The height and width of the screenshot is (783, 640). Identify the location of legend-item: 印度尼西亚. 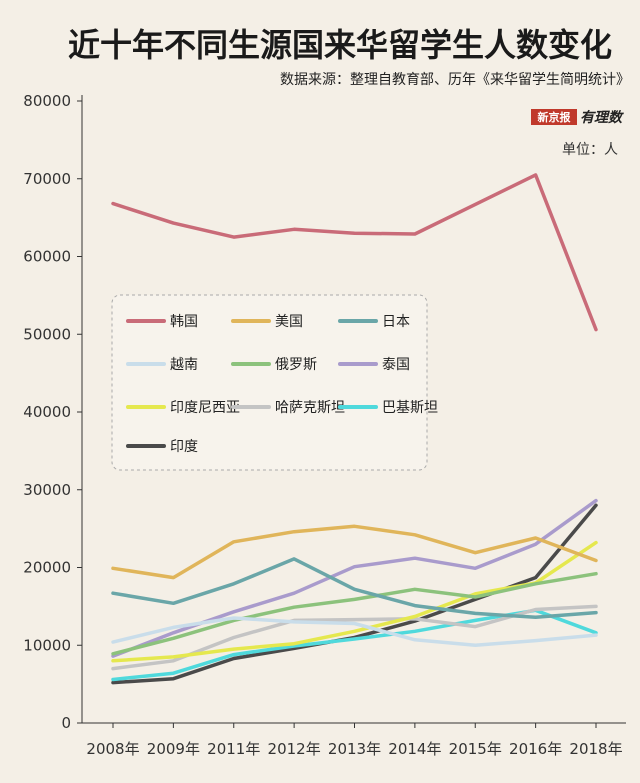
(183, 408).